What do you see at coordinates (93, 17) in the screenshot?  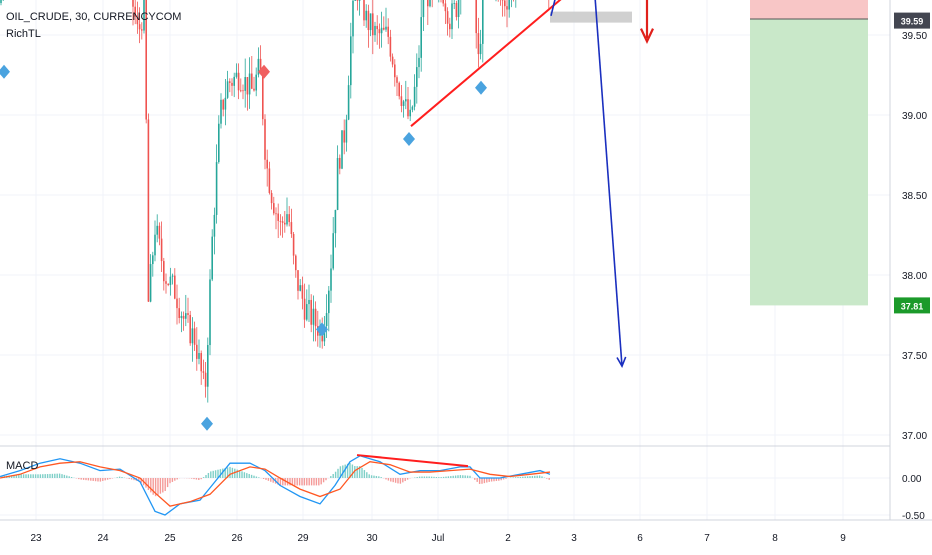 I see `chart-title: OIL_CRUDE, 30, CURRENCYCOM` at bounding box center [93, 17].